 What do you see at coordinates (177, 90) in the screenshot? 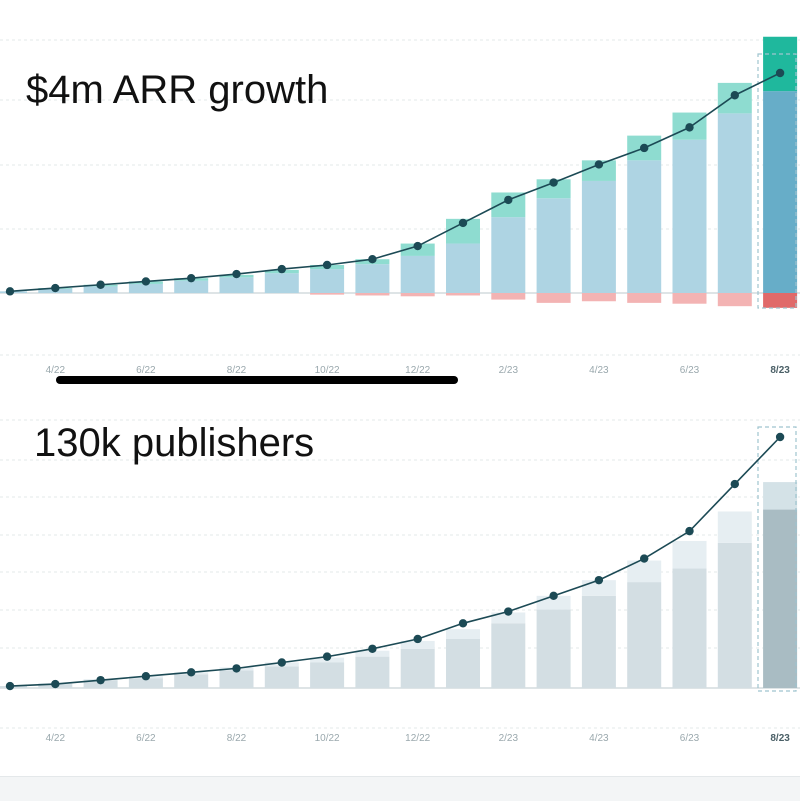
I see `arr-chart-title: $4m ARR growth` at bounding box center [177, 90].